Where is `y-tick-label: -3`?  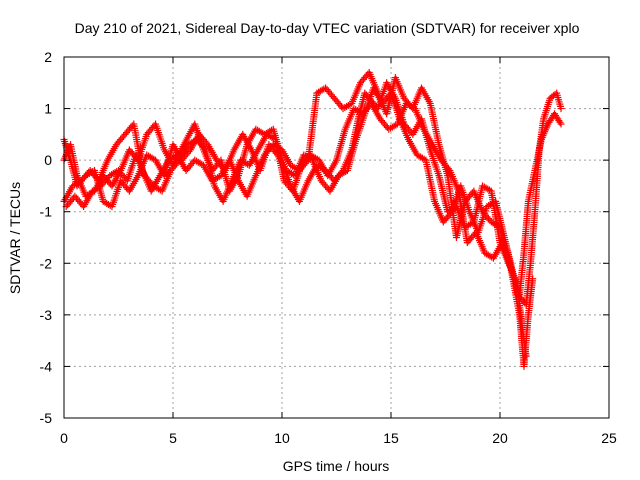
y-tick-label: -3 is located at coordinates (46, 315).